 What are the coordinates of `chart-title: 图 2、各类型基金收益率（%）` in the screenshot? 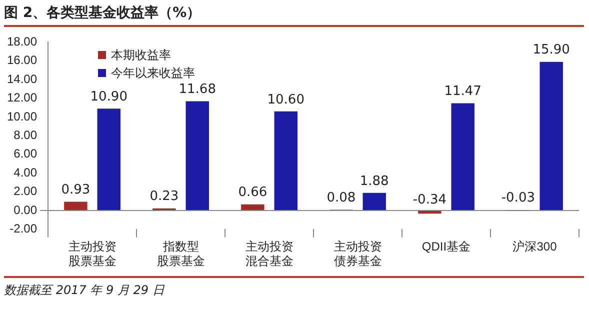 It's located at (294, 15).